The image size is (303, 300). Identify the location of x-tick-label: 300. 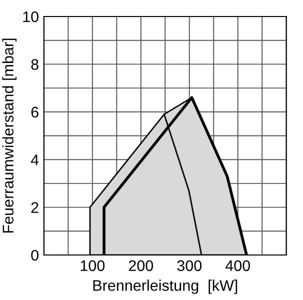
(189, 266).